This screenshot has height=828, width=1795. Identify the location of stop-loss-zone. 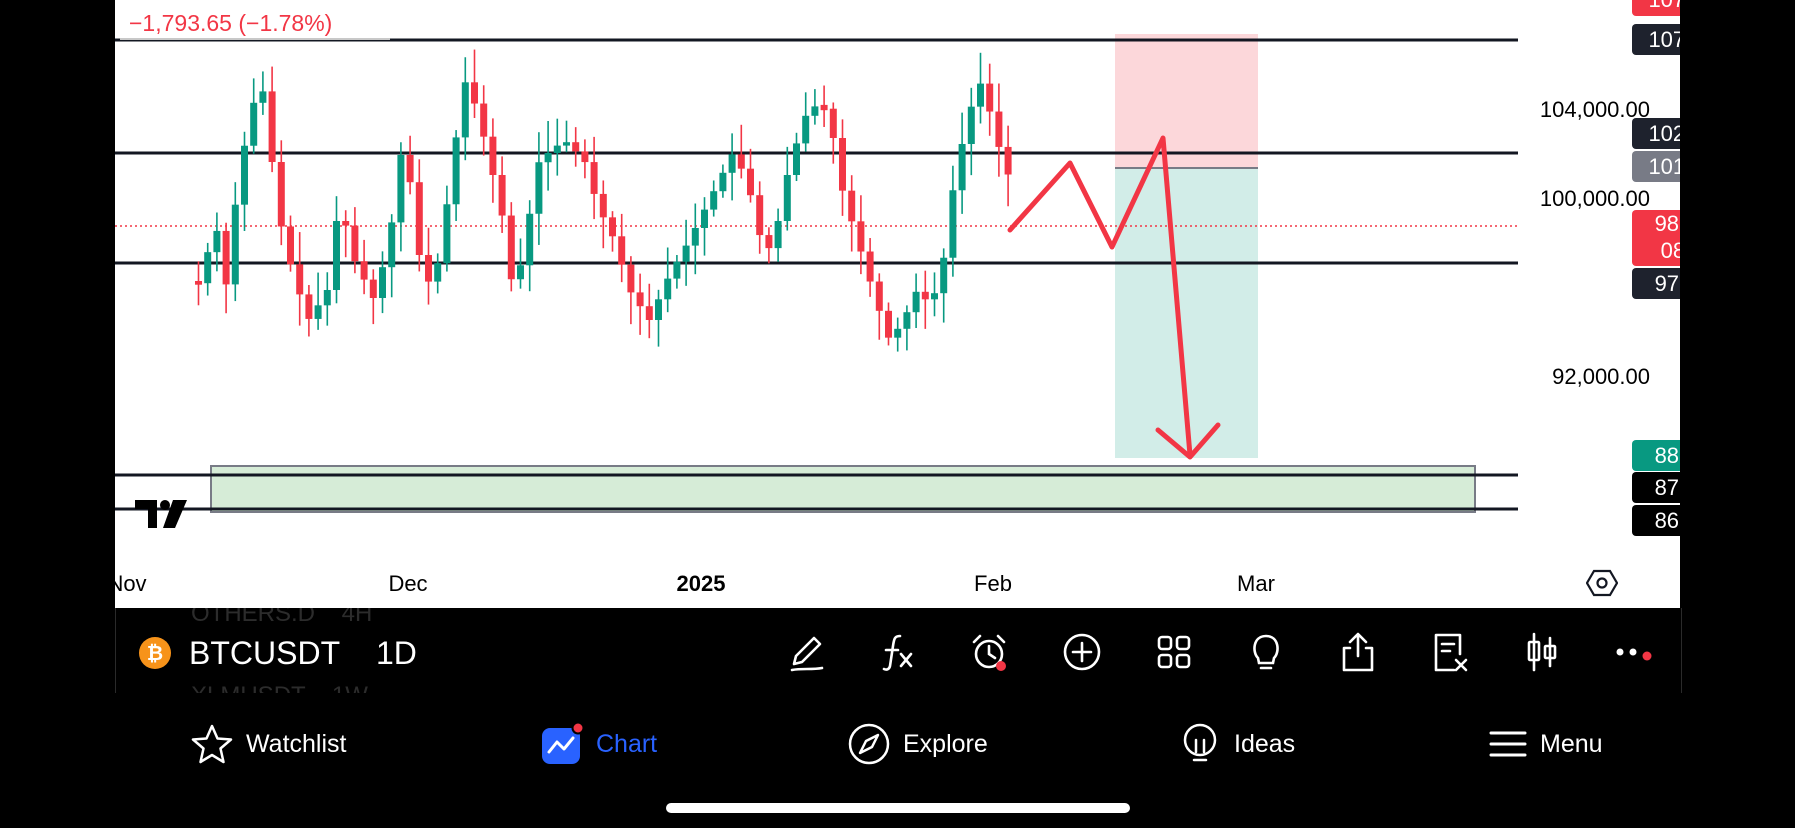
(1186, 101).